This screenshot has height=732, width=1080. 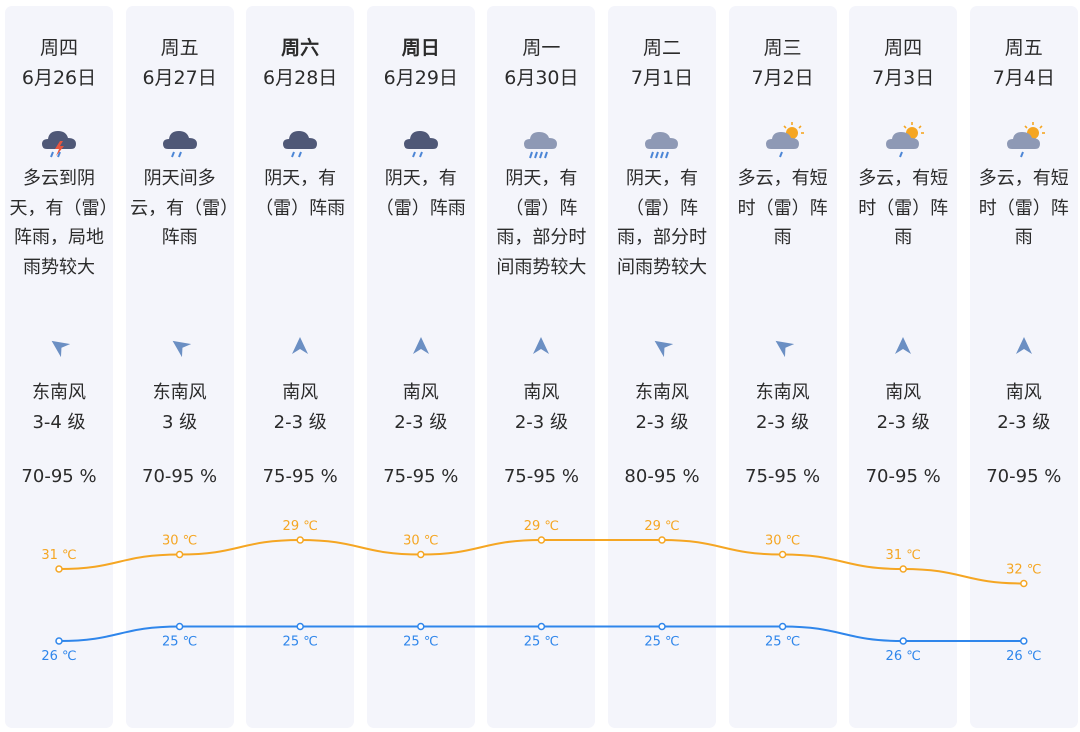 What do you see at coordinates (180, 422) in the screenshot?
I see `wind-level: 3 级` at bounding box center [180, 422].